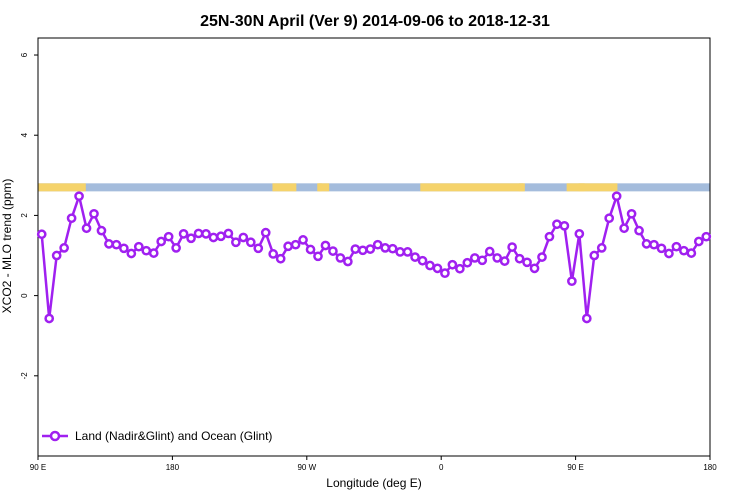 This screenshot has width=750, height=500. Describe the element at coordinates (24, 295) in the screenshot. I see `y-tick-label: 0` at that location.